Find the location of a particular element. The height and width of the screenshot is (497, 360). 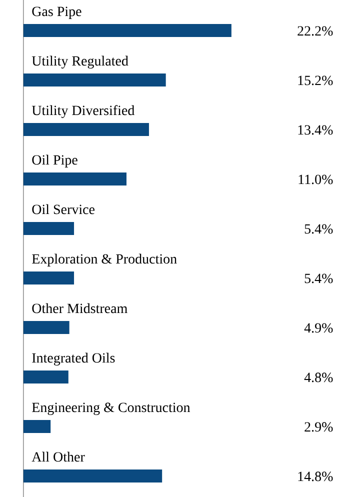

data-label: 13.4% is located at coordinates (315, 130).